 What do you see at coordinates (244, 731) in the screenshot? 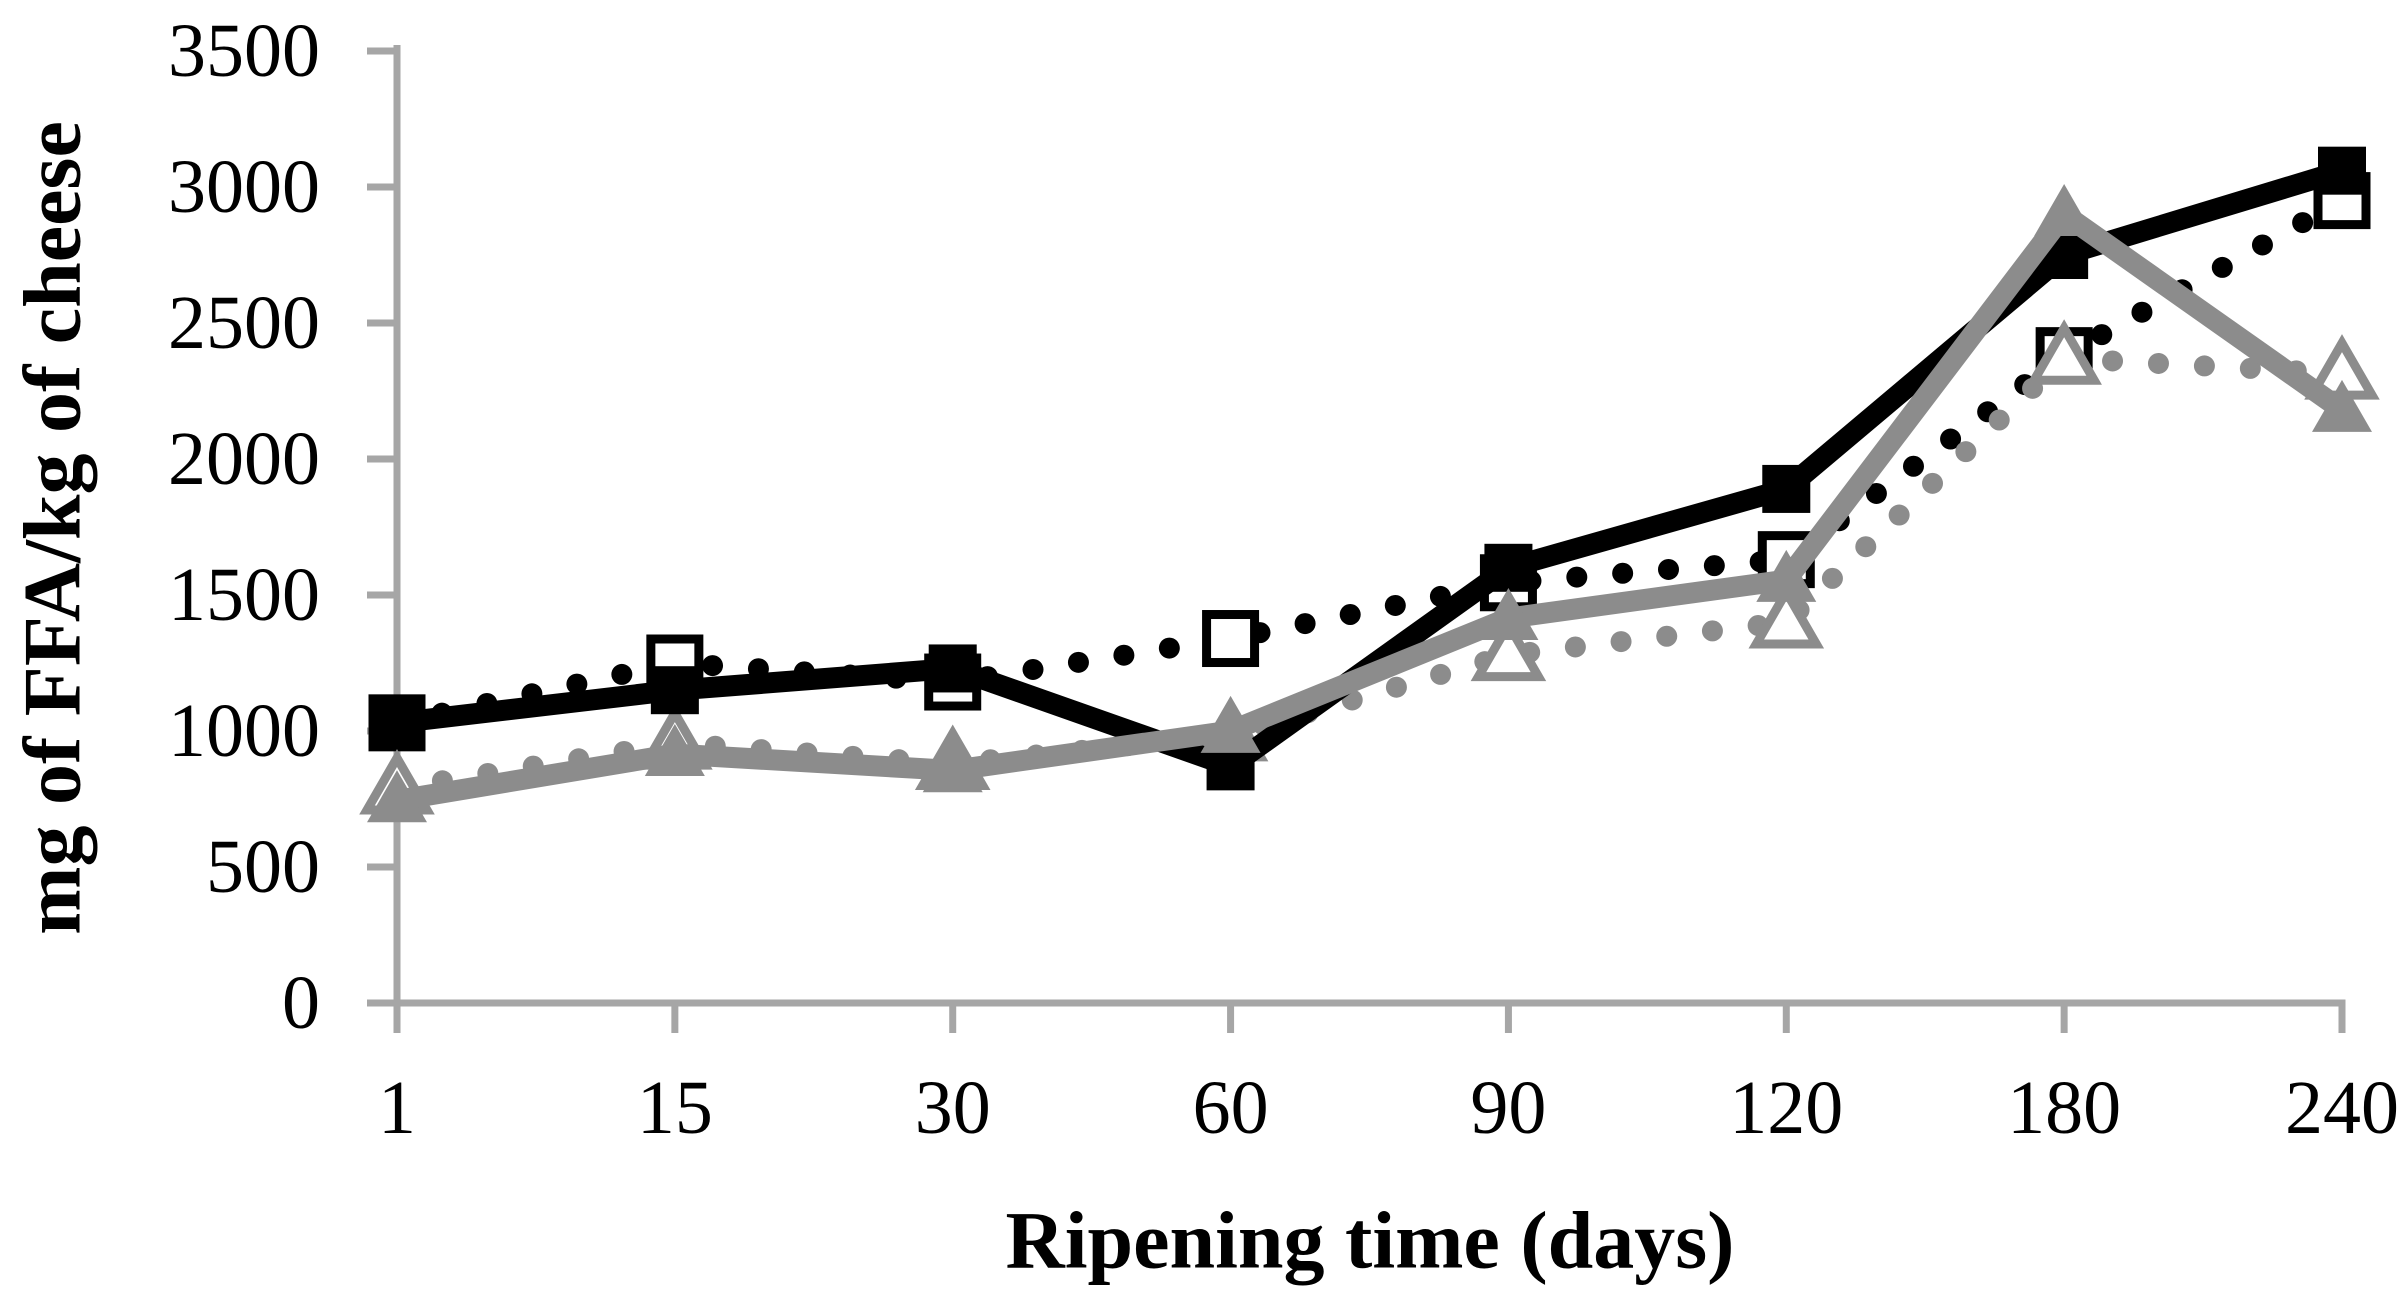
I see `y-tick-label: 1000` at bounding box center [244, 731].